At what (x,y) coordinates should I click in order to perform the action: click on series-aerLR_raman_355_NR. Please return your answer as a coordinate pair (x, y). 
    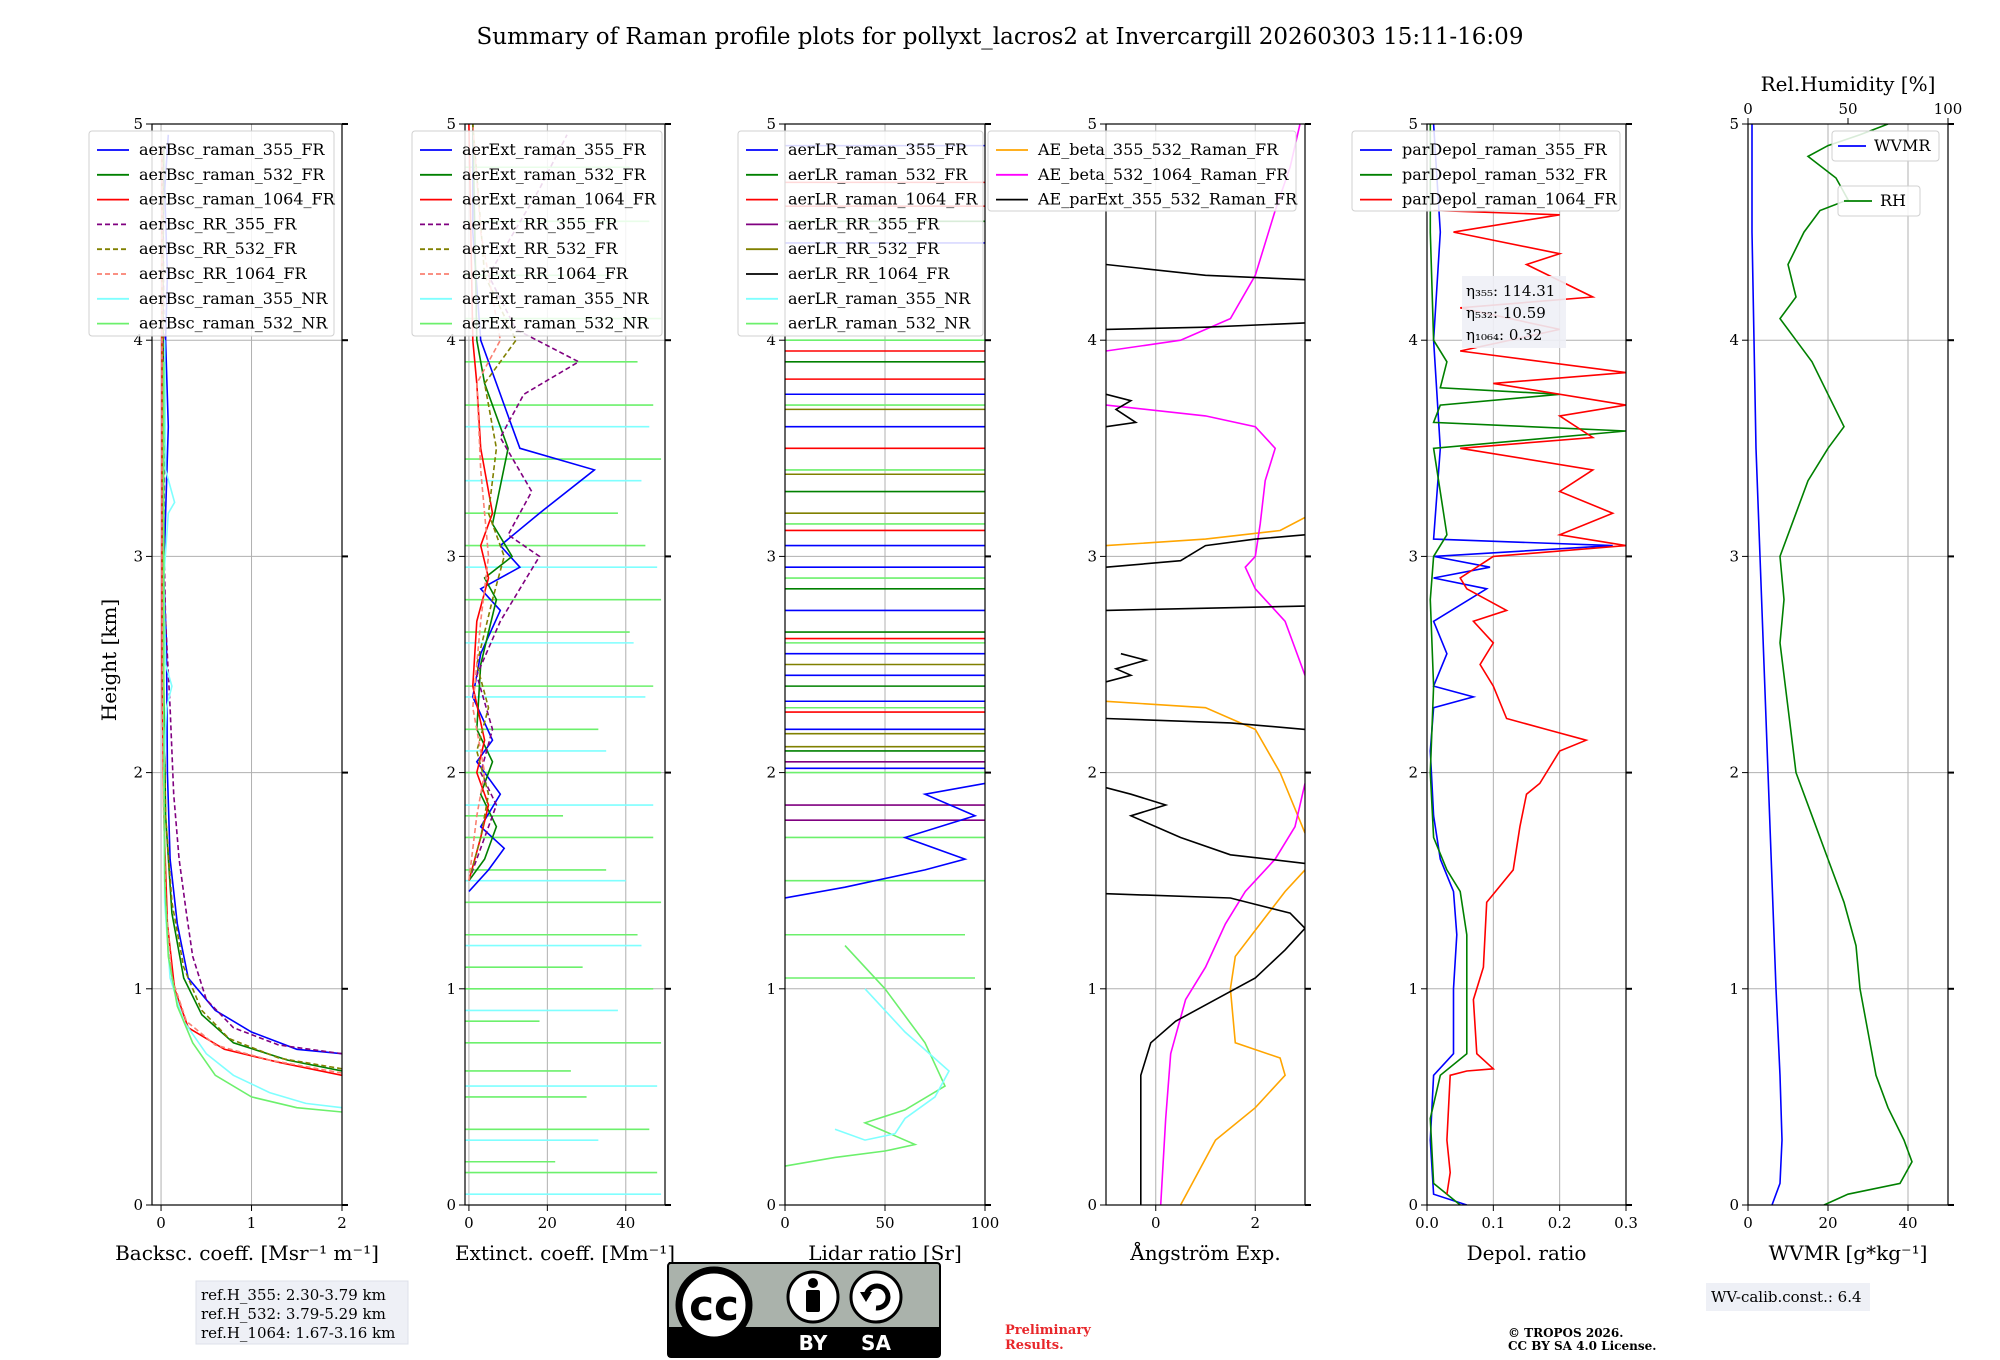
    Looking at the image, I should click on (892, 1064).